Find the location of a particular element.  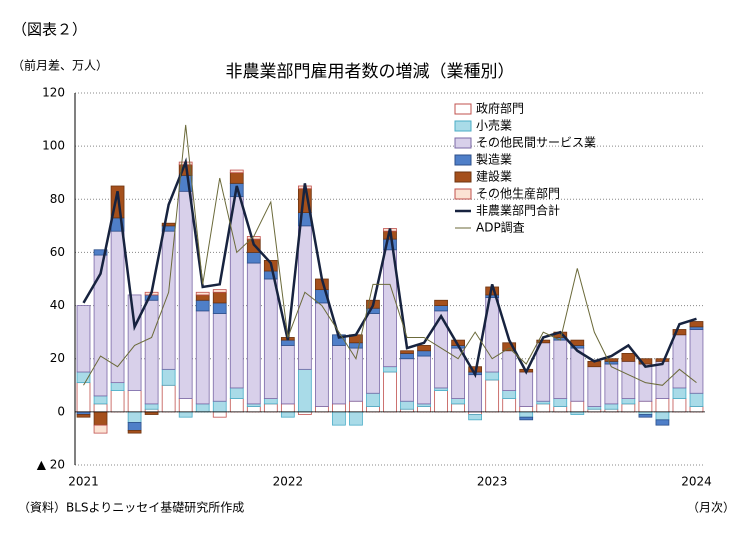

y-tick-label: 0 is located at coordinates (61, 411).